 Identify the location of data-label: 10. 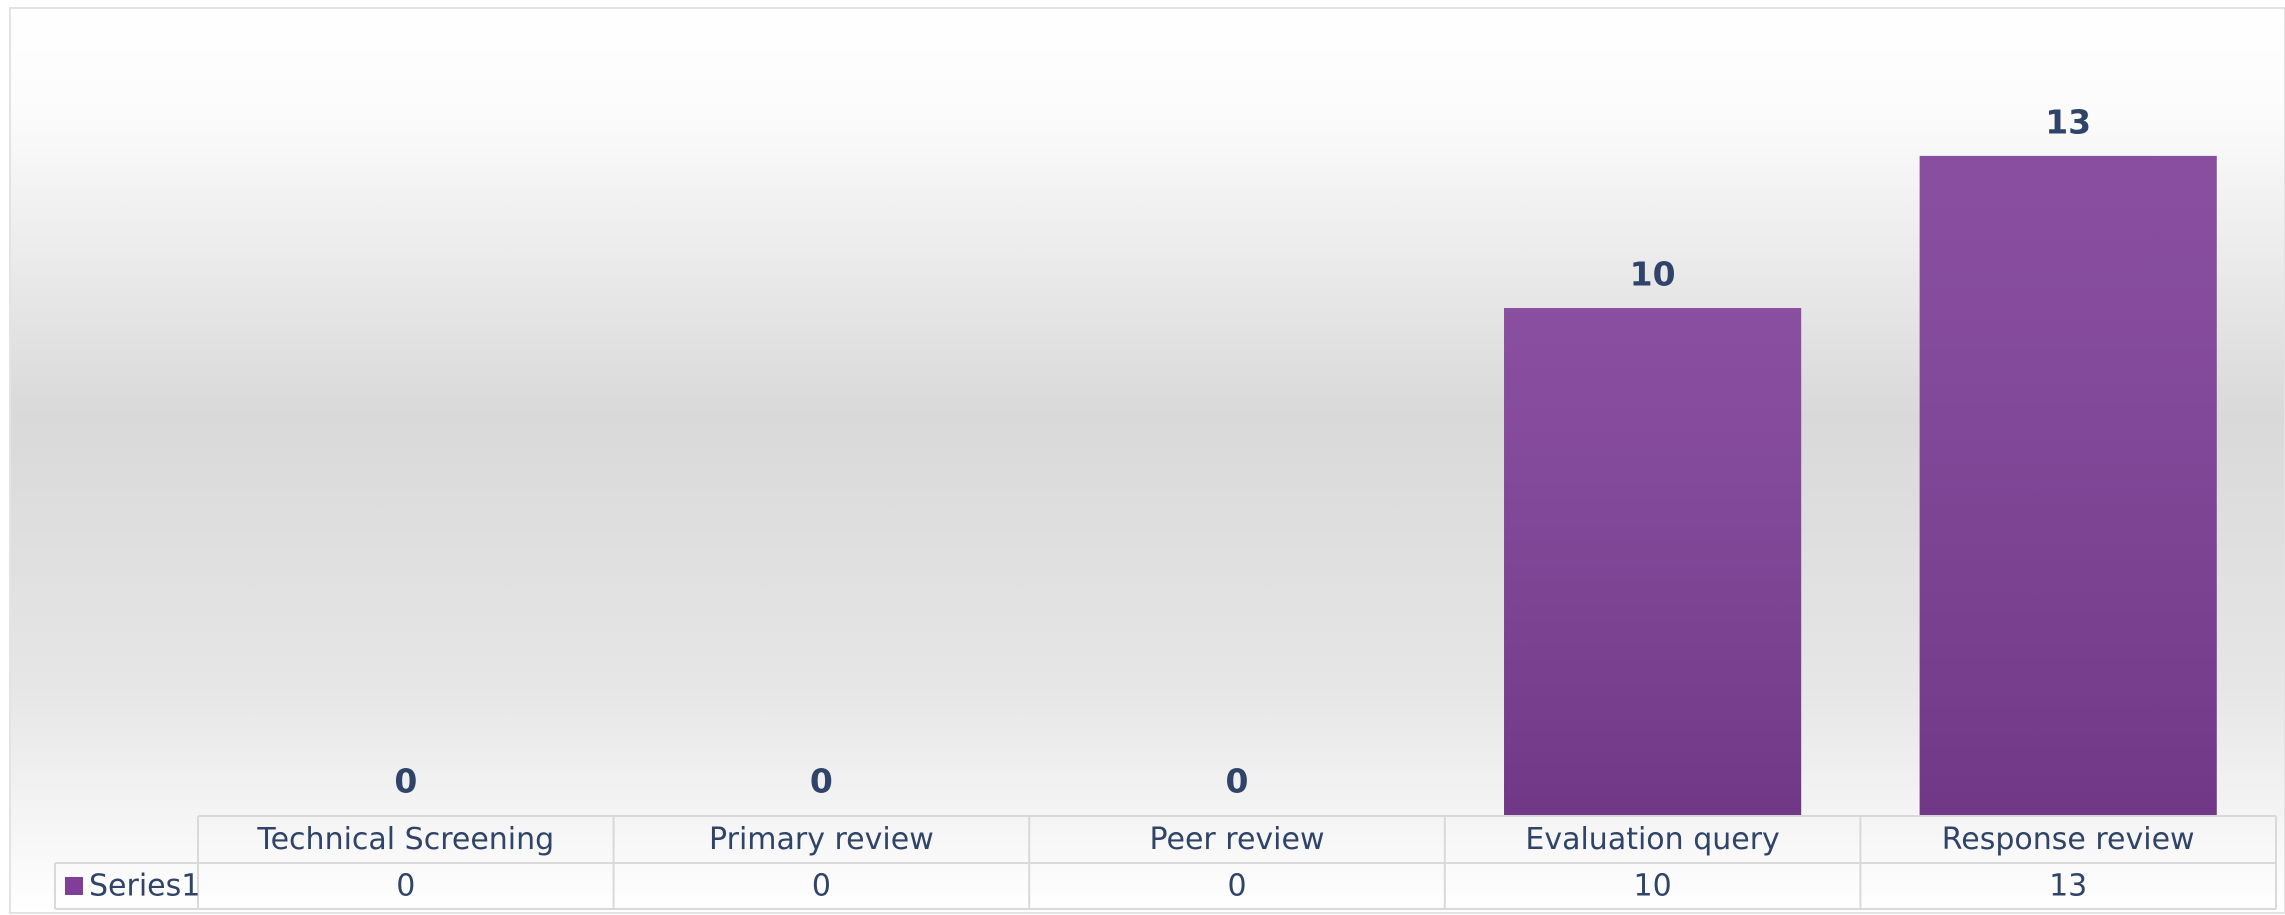
(1653, 274).